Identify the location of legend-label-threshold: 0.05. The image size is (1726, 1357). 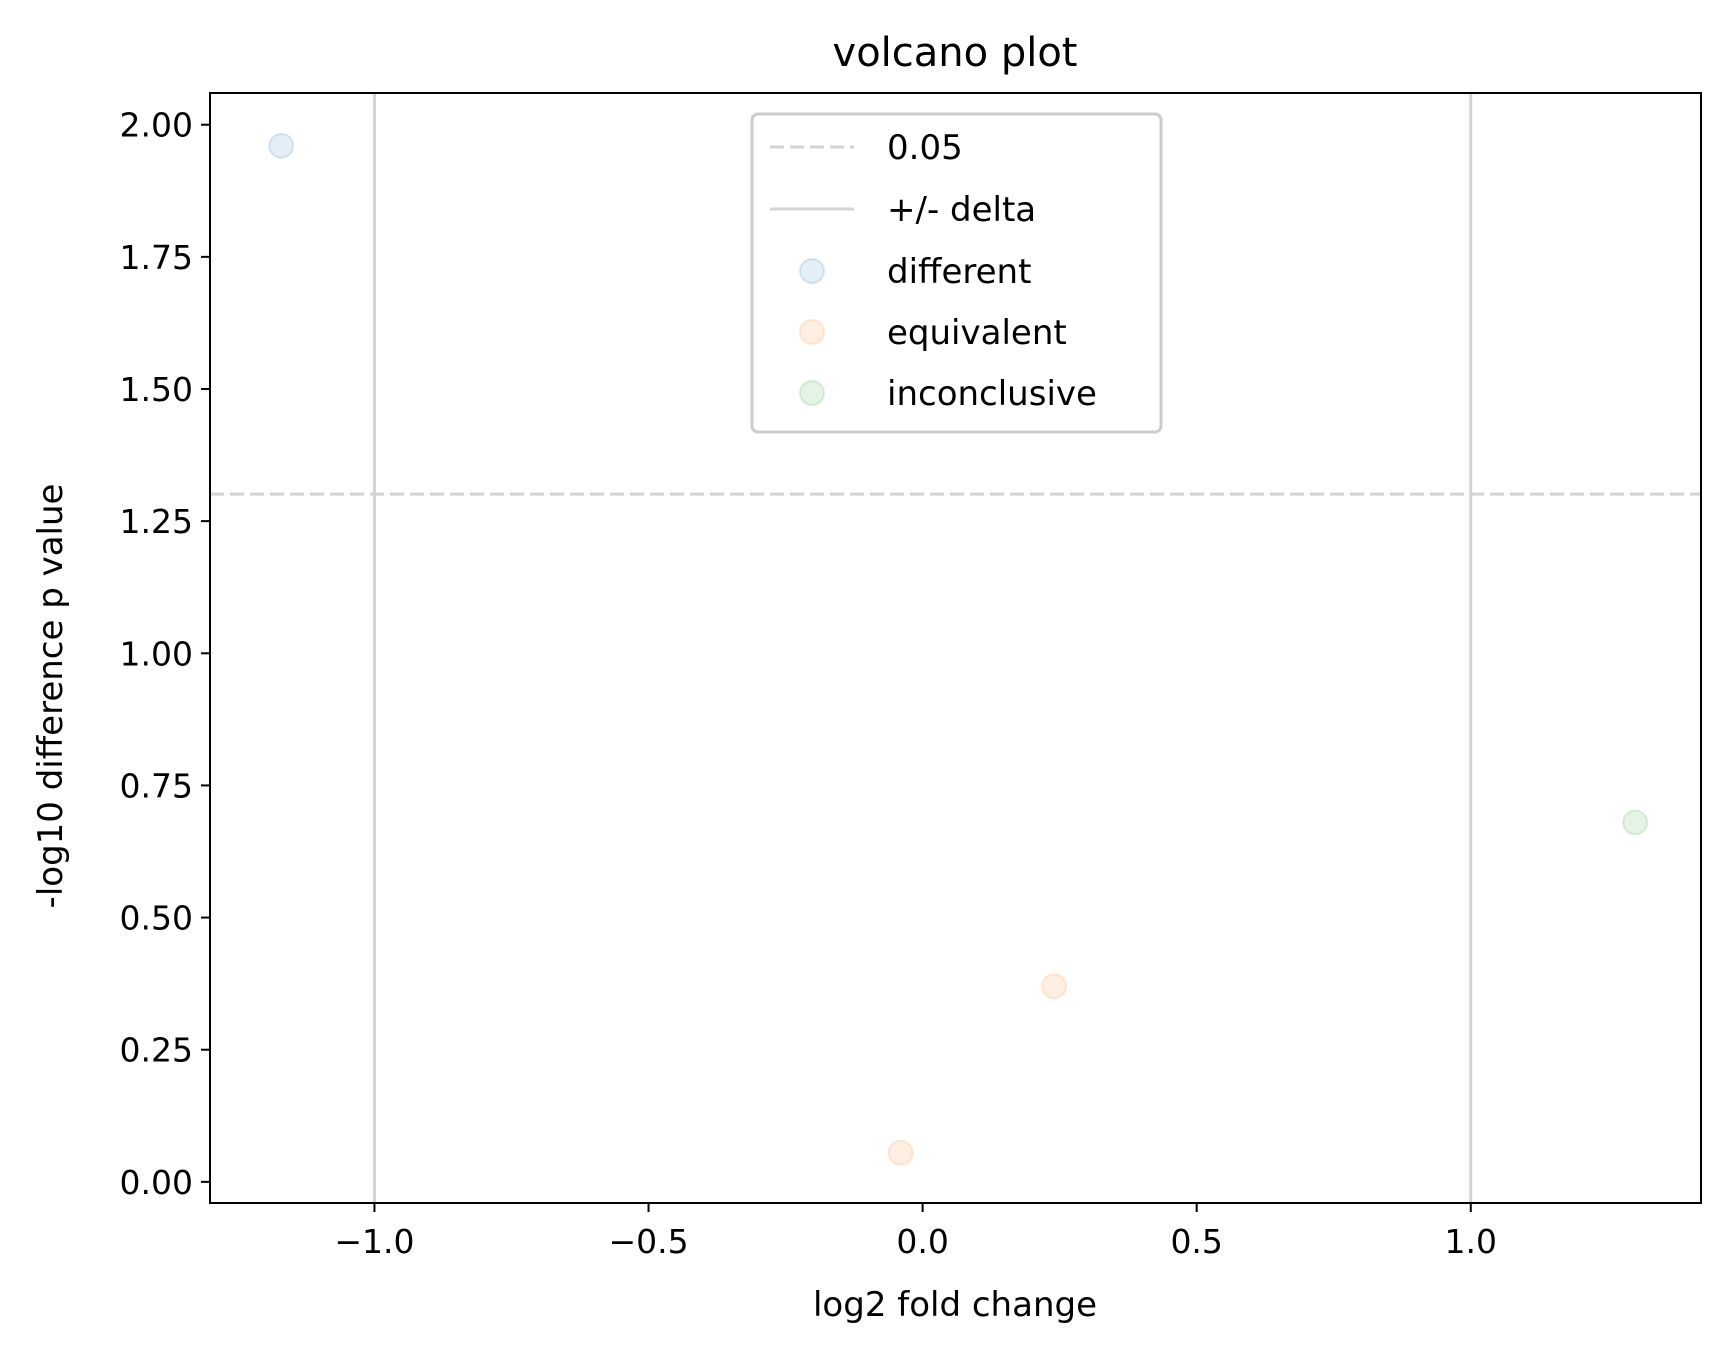
(925, 148).